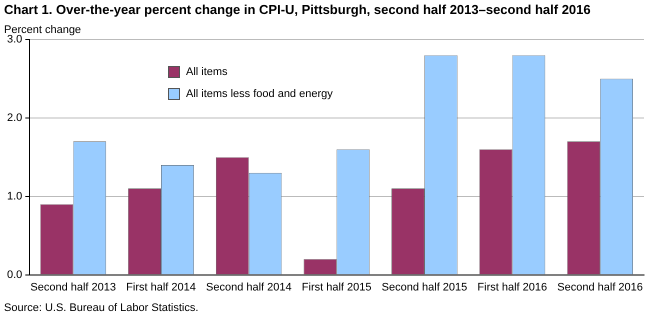 The width and height of the screenshot is (650, 320). What do you see at coordinates (425, 287) in the screenshot?
I see `x-tick-label: Second half 2015` at bounding box center [425, 287].